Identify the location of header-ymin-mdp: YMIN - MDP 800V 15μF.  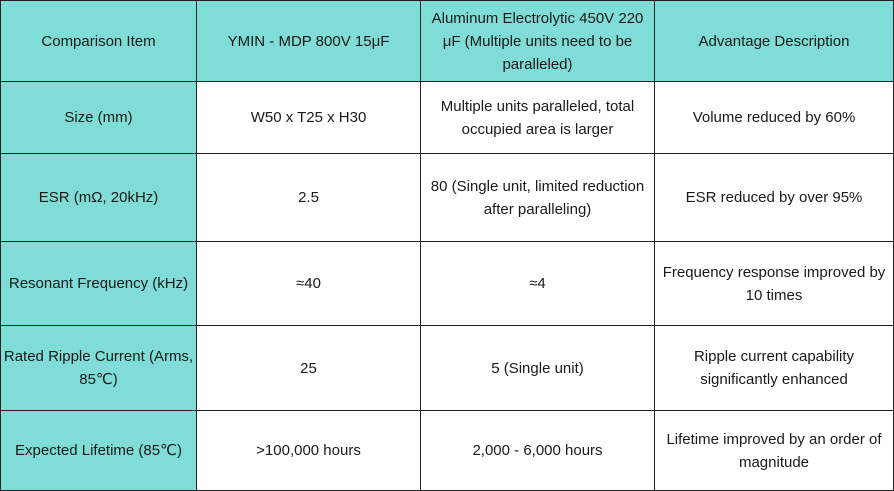
(308, 41).